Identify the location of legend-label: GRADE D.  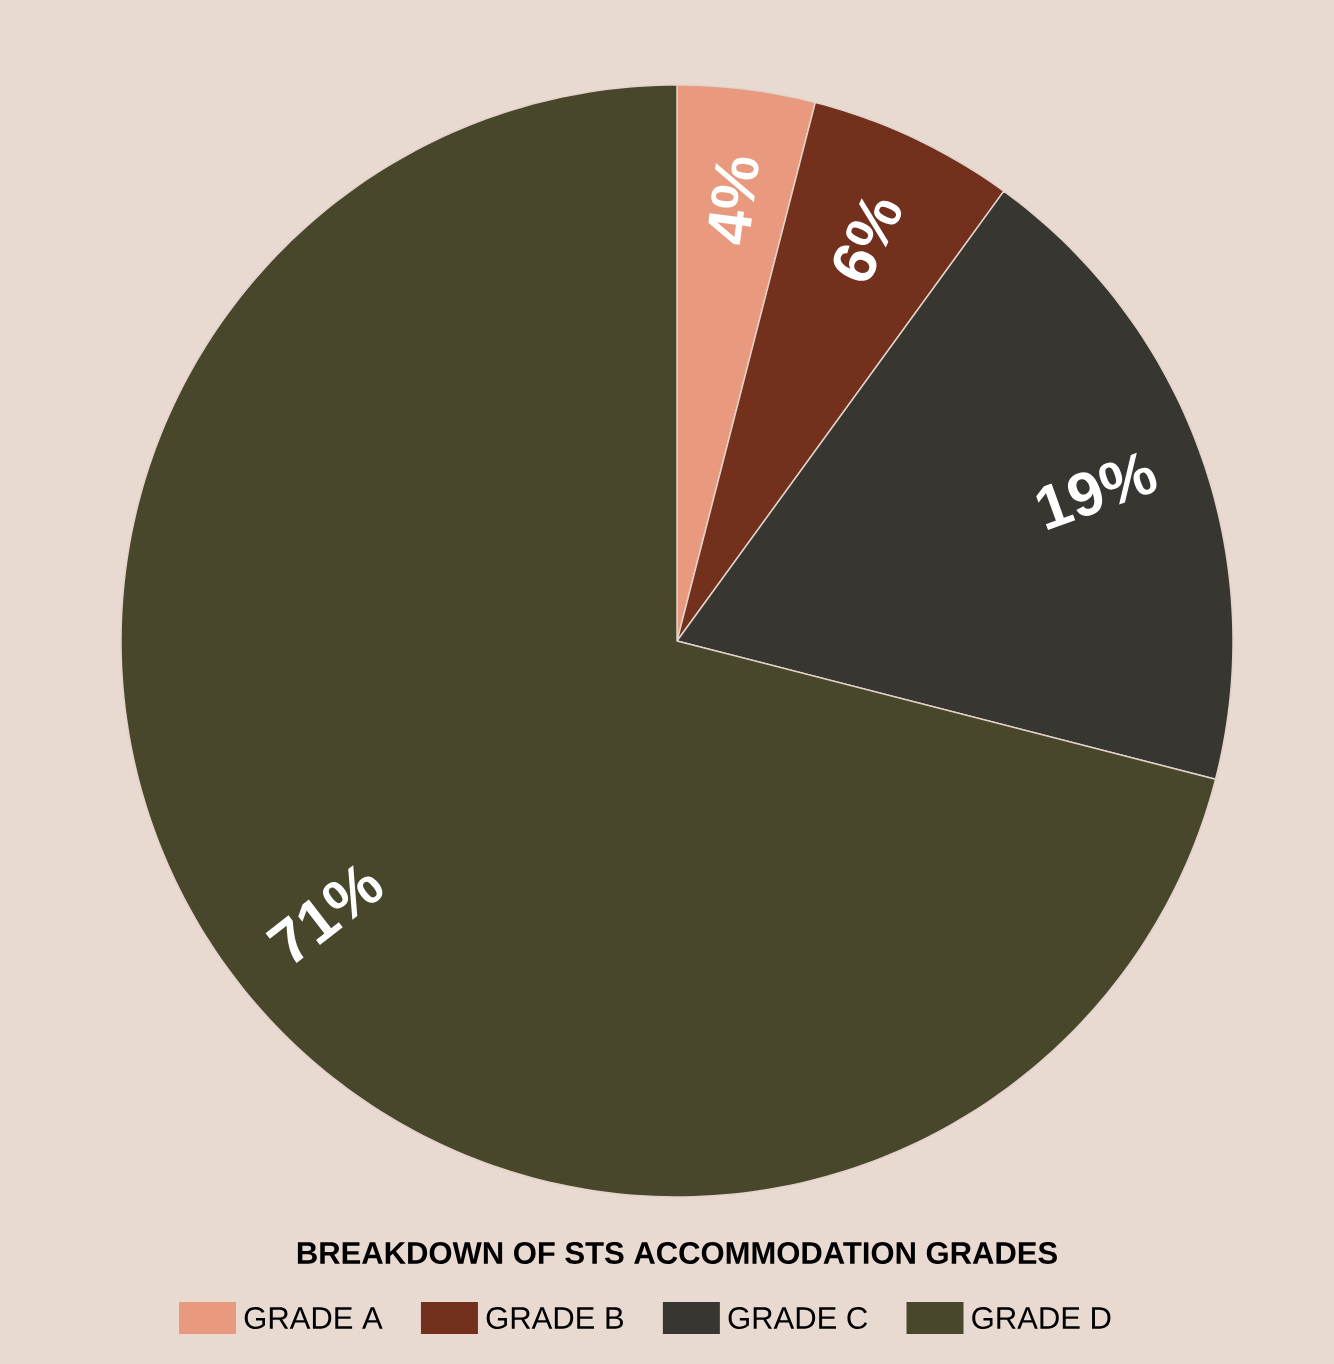
(1041, 1318).